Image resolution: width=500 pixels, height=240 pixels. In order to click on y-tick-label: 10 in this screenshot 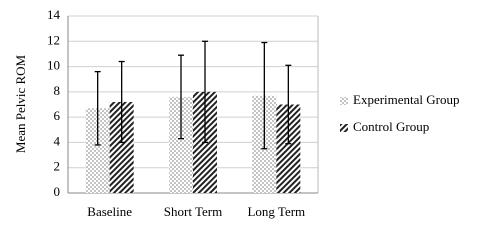, I will do `click(53, 65)`.